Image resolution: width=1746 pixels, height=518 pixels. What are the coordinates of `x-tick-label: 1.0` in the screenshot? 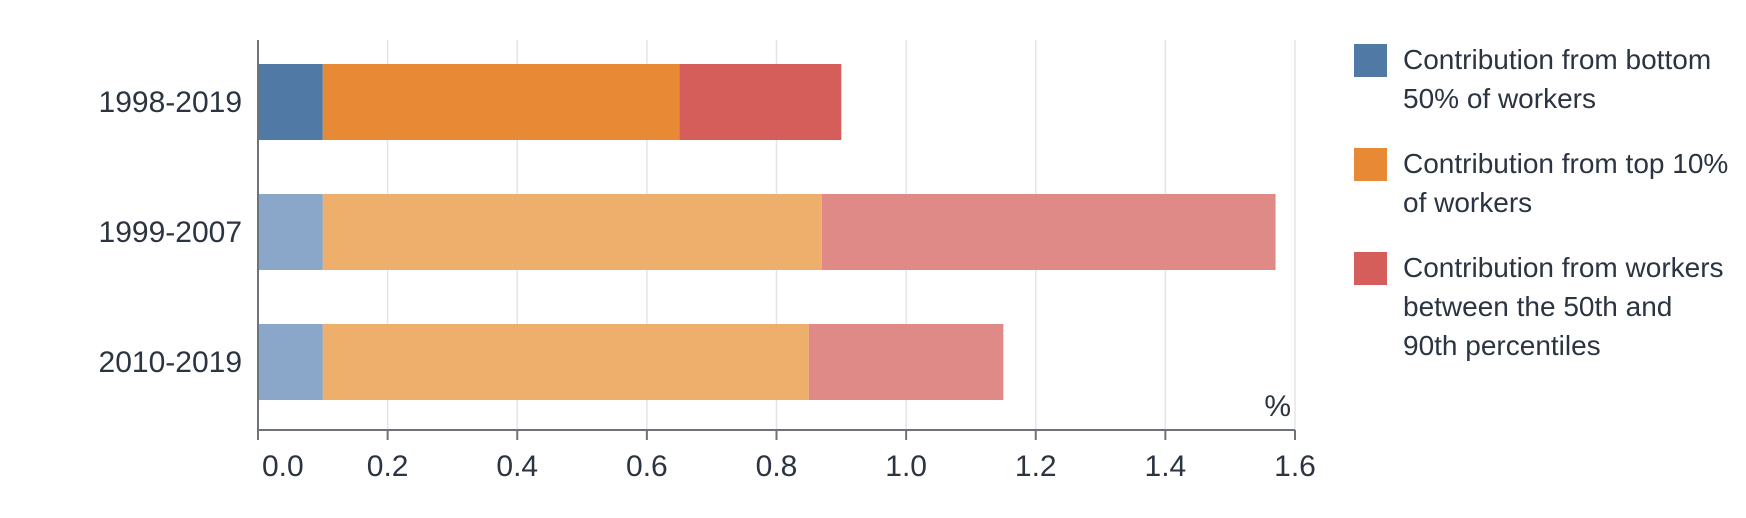 It's located at (906, 466).